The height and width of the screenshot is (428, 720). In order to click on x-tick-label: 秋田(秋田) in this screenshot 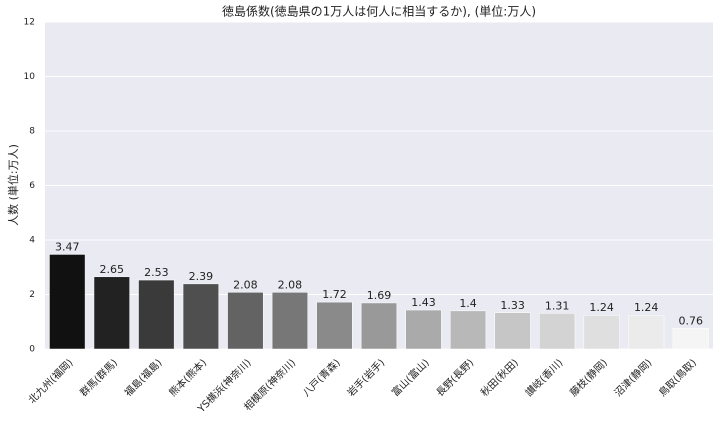, I will do `click(499, 377)`.